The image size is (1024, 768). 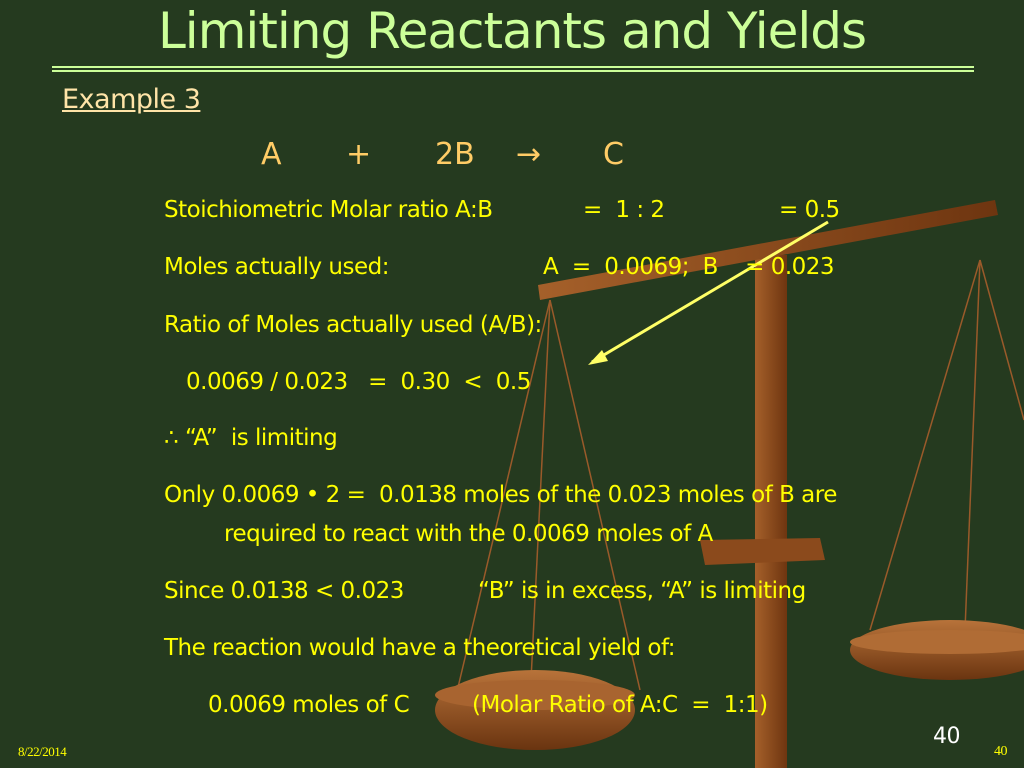 What do you see at coordinates (358, 382) in the screenshot?
I see `ratio-used-calc: 0.0069 / 0.023 = 0.30 < 0.5` at bounding box center [358, 382].